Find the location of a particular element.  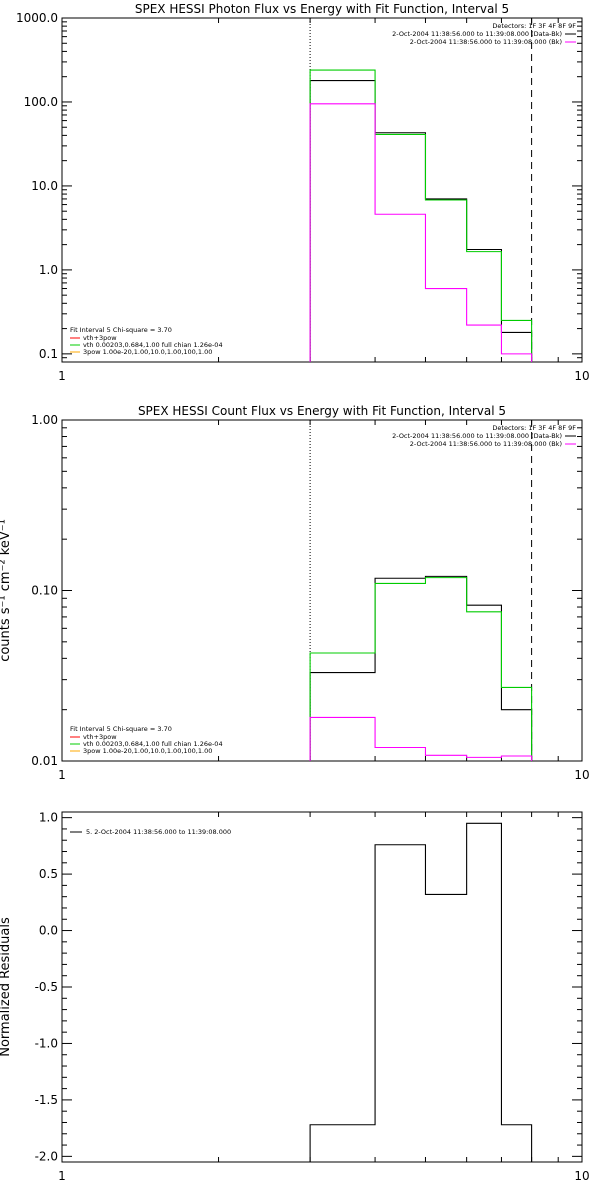

y-tick-label: 1.00 is located at coordinates (44, 420).